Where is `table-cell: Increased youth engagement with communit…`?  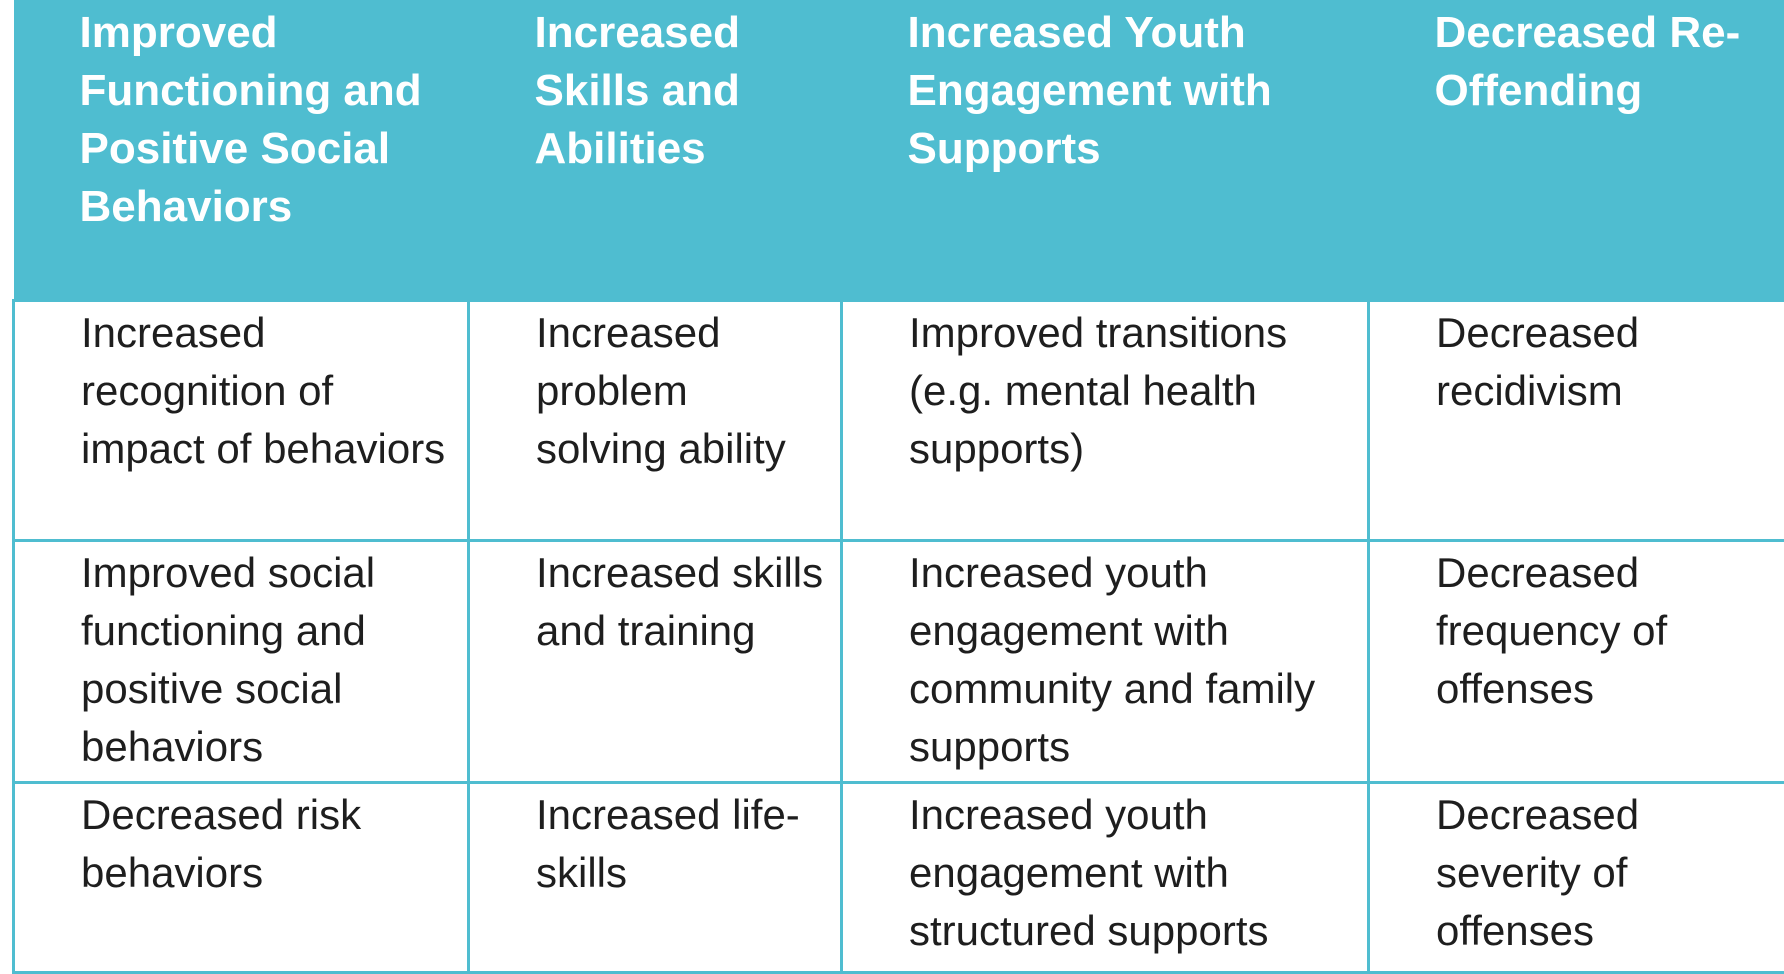
table-cell: Increased youth engagement with communit… is located at coordinates (1105, 661).